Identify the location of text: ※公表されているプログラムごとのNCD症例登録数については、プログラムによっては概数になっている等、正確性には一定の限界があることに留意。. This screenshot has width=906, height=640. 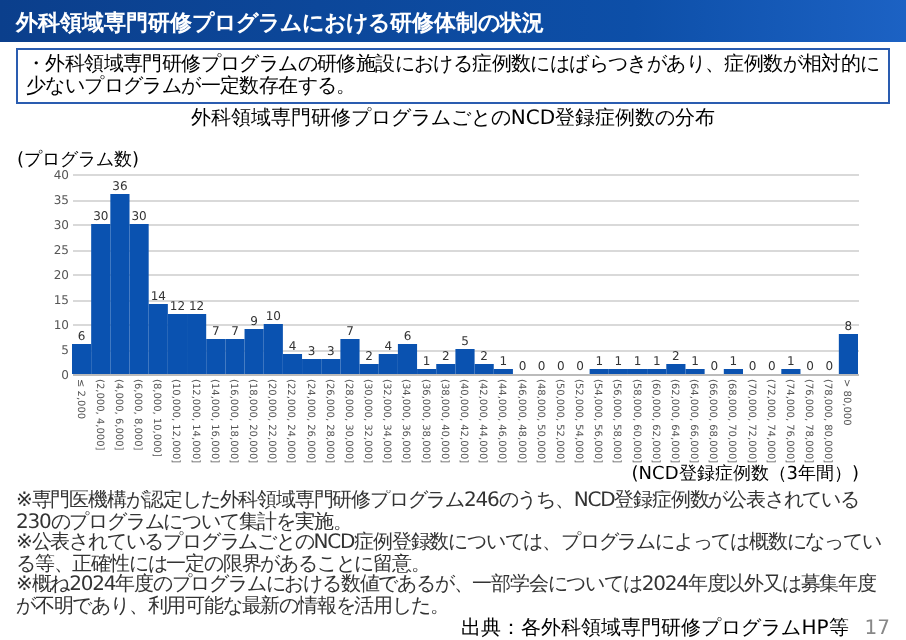
(449, 553).